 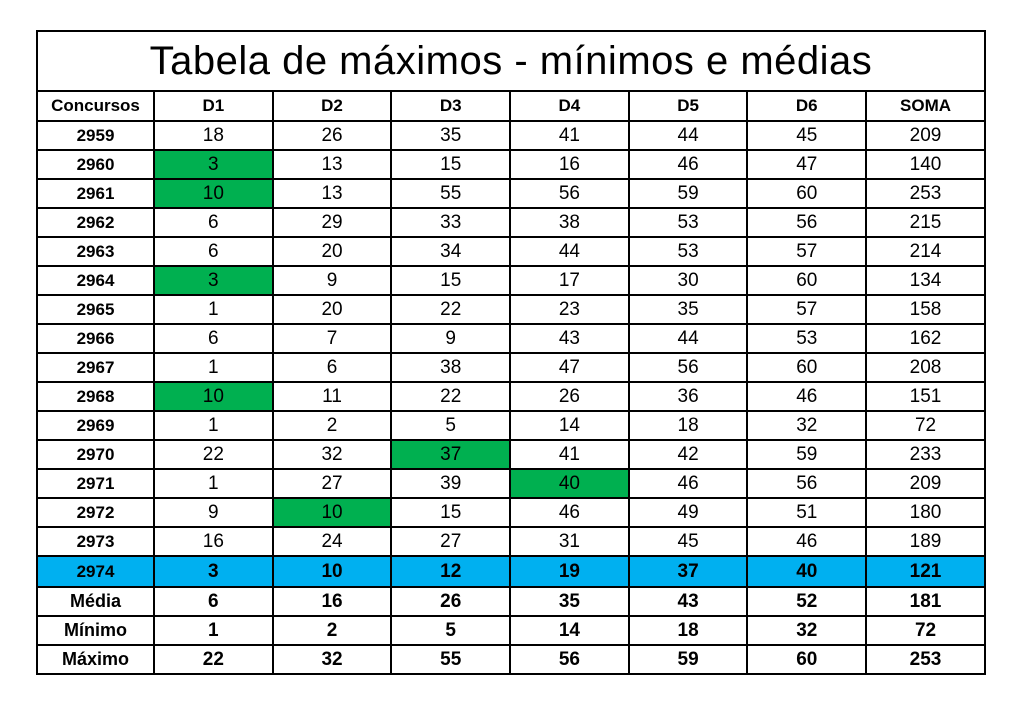 I want to click on header-soma: SOMA, so click(x=925, y=106).